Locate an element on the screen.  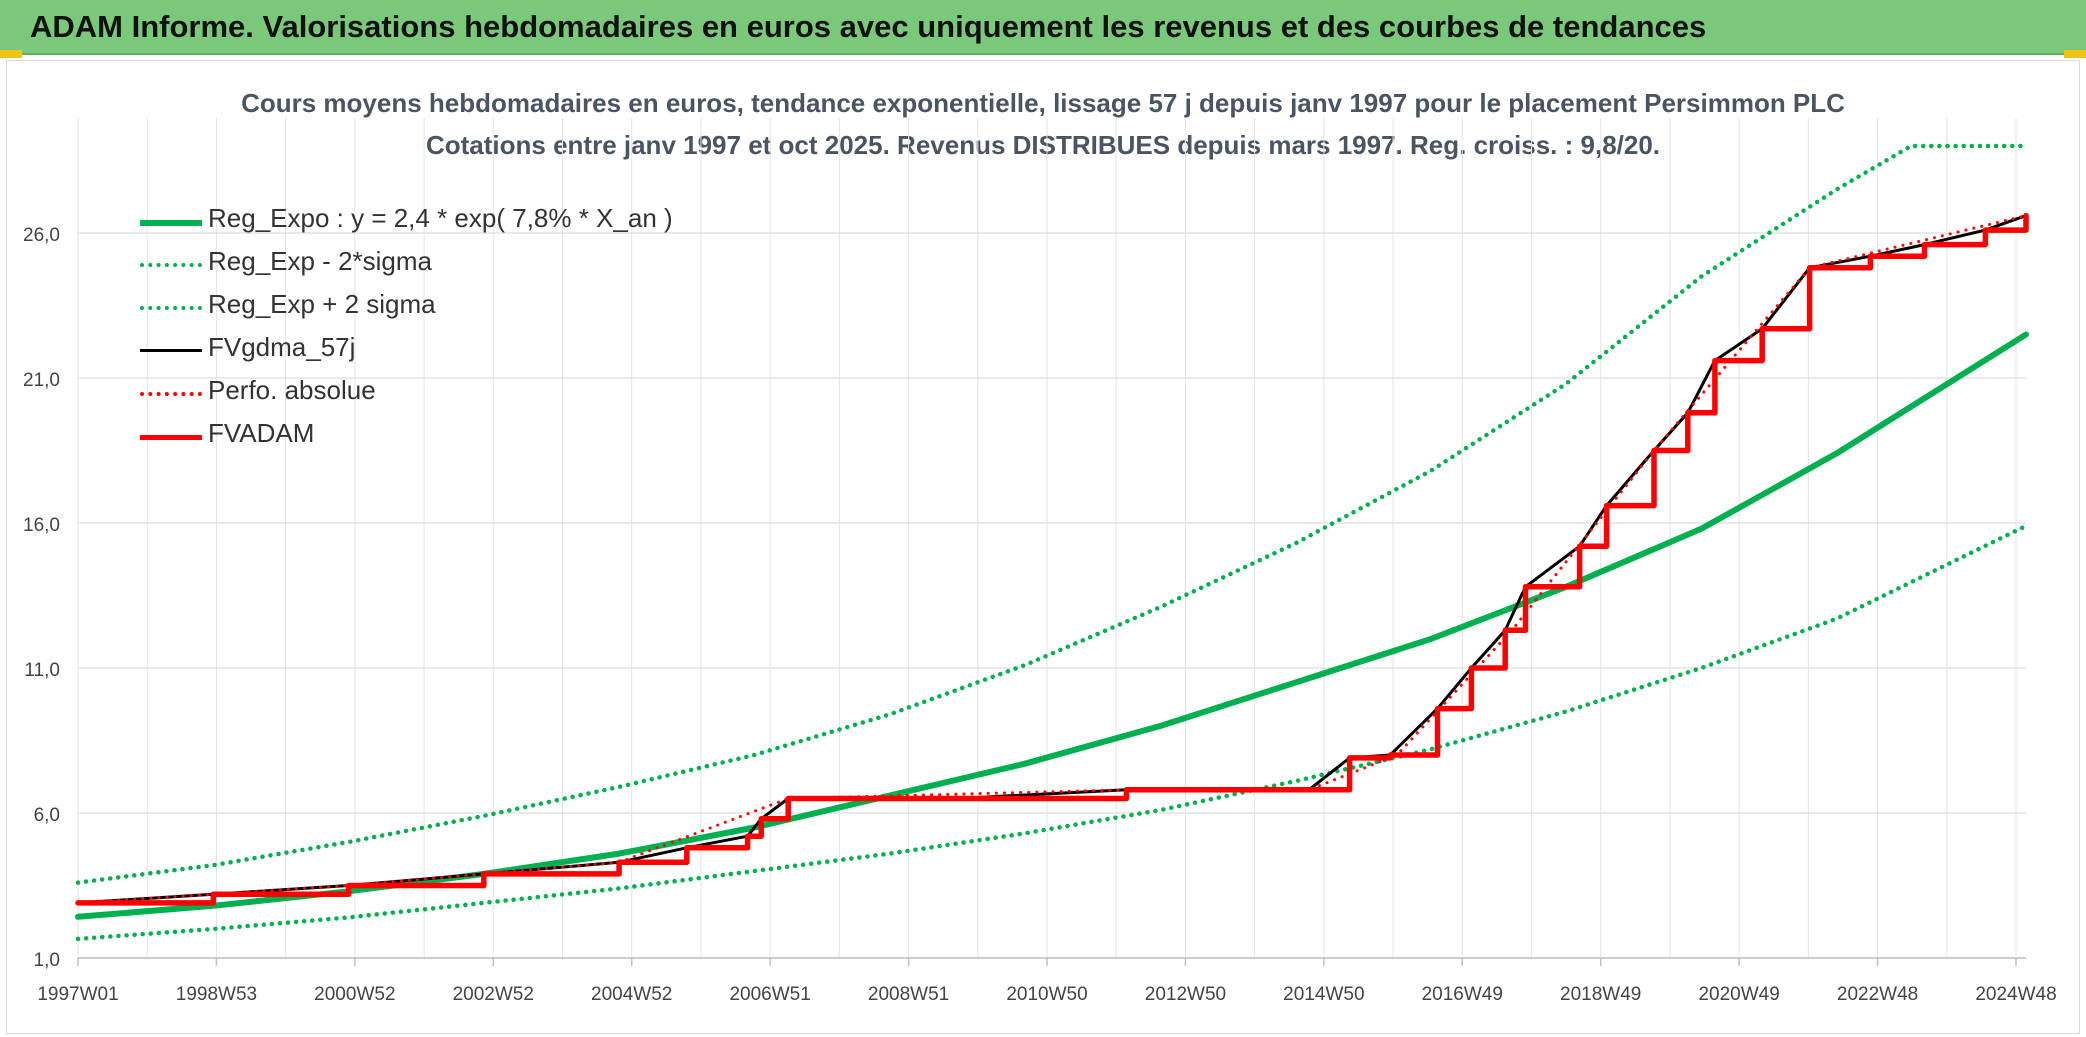
y-tick-label: 16,0 is located at coordinates (41, 525).